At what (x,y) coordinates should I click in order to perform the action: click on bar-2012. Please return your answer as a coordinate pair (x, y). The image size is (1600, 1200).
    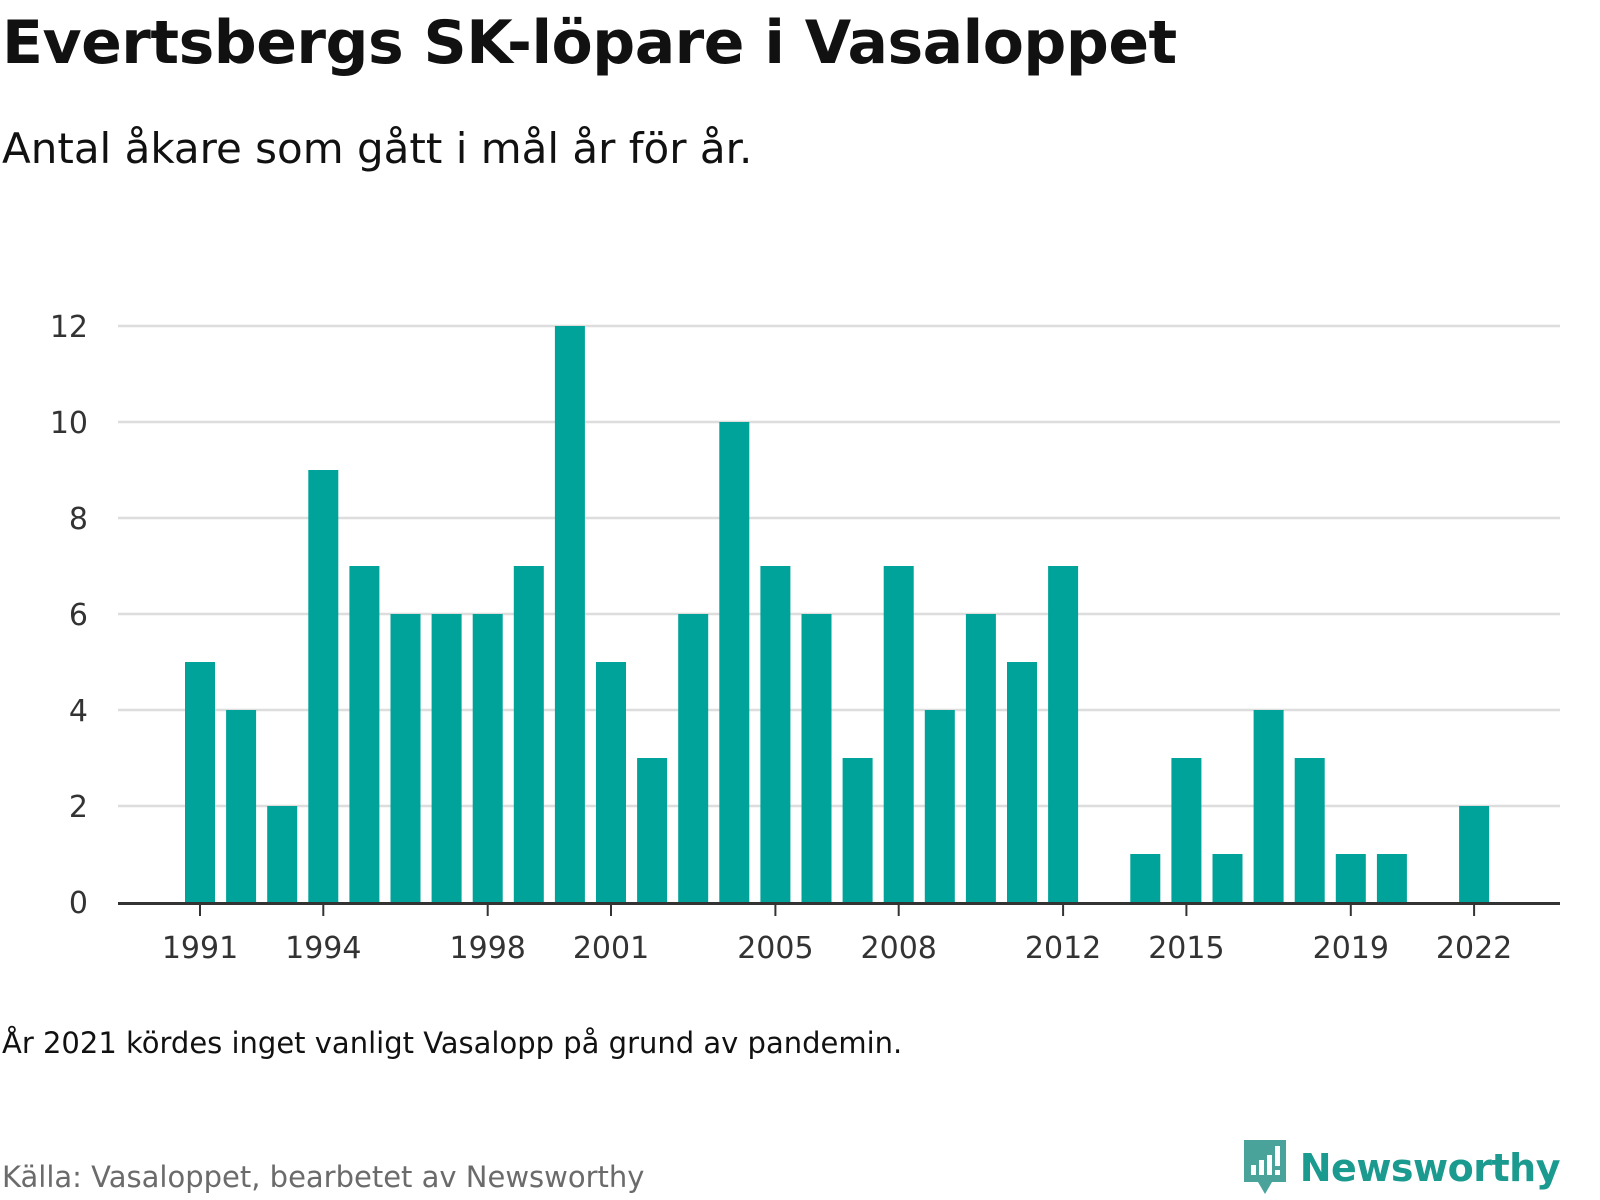
    Looking at the image, I should click on (1063, 734).